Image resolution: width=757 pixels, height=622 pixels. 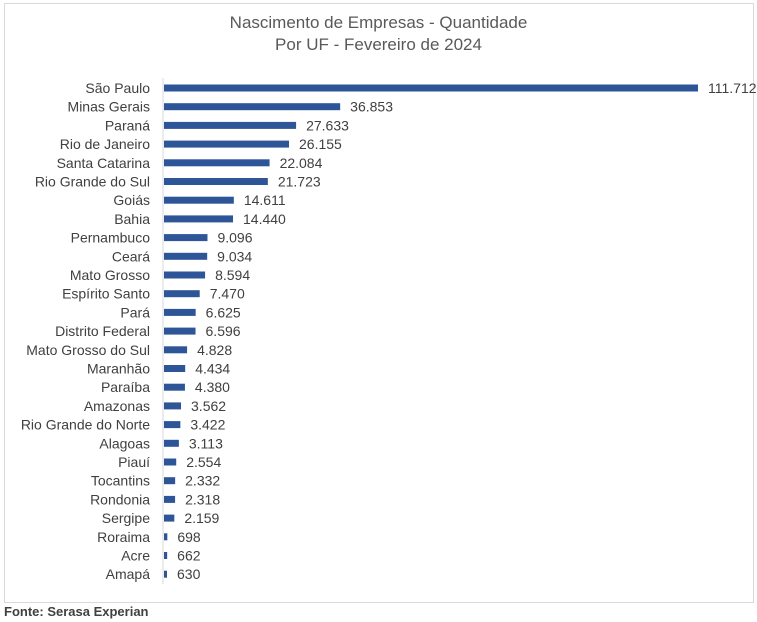 What do you see at coordinates (223, 312) in the screenshot?
I see `data-label: 6.625` at bounding box center [223, 312].